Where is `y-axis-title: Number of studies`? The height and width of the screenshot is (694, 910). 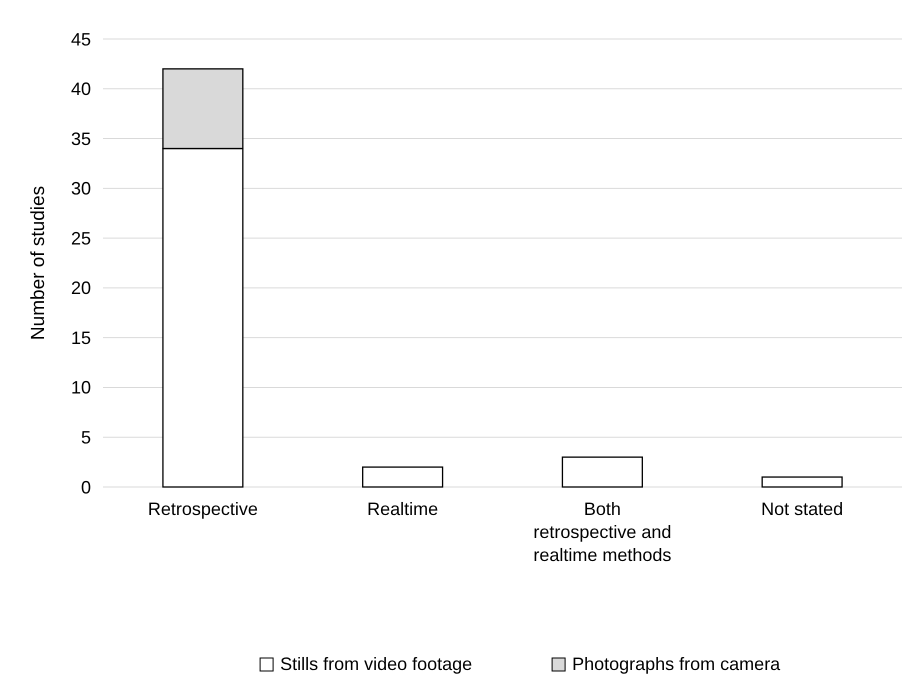
y-axis-title: Number of studies is located at coordinates (38, 263).